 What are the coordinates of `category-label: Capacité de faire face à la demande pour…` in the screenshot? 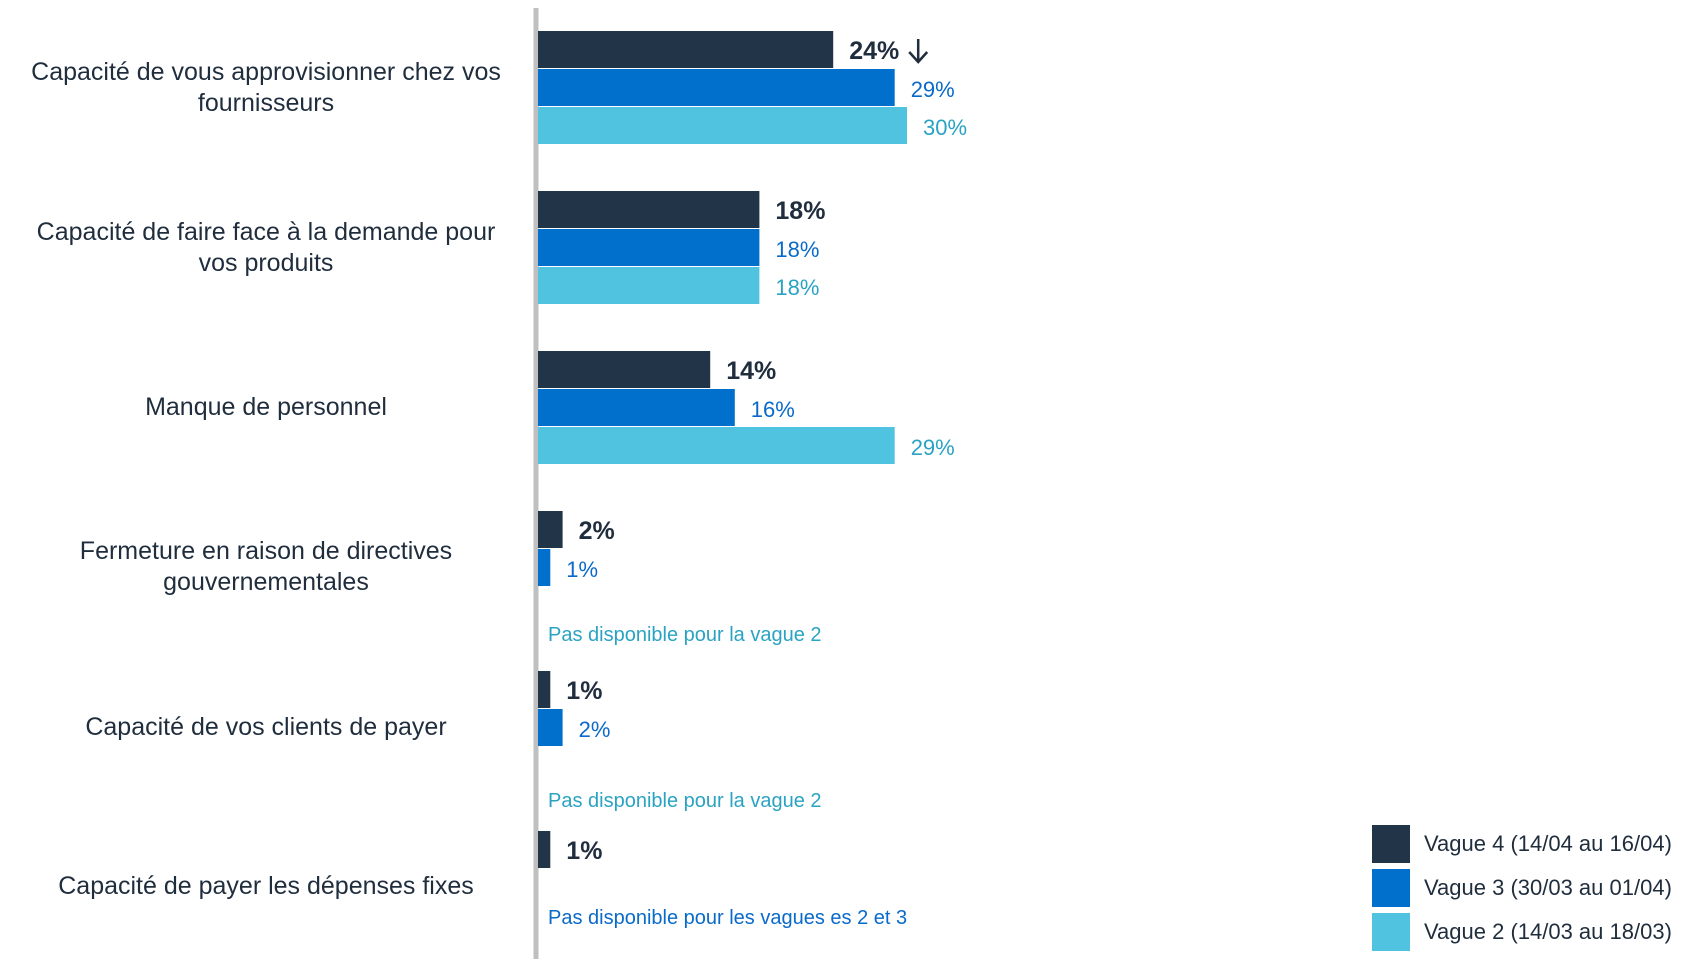 It's located at (266, 247).